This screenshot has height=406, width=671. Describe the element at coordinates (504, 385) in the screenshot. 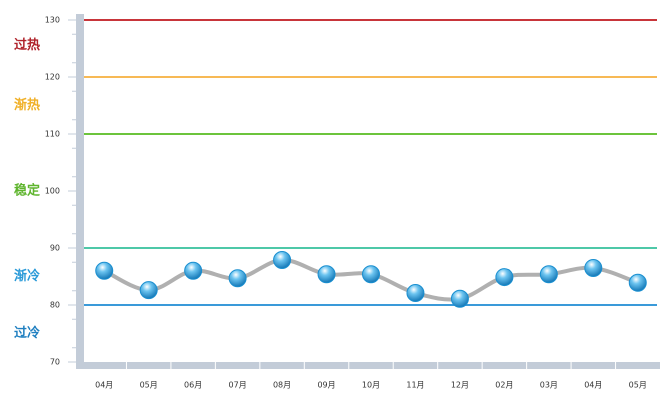

I see `x-tick-label: 02月` at that location.